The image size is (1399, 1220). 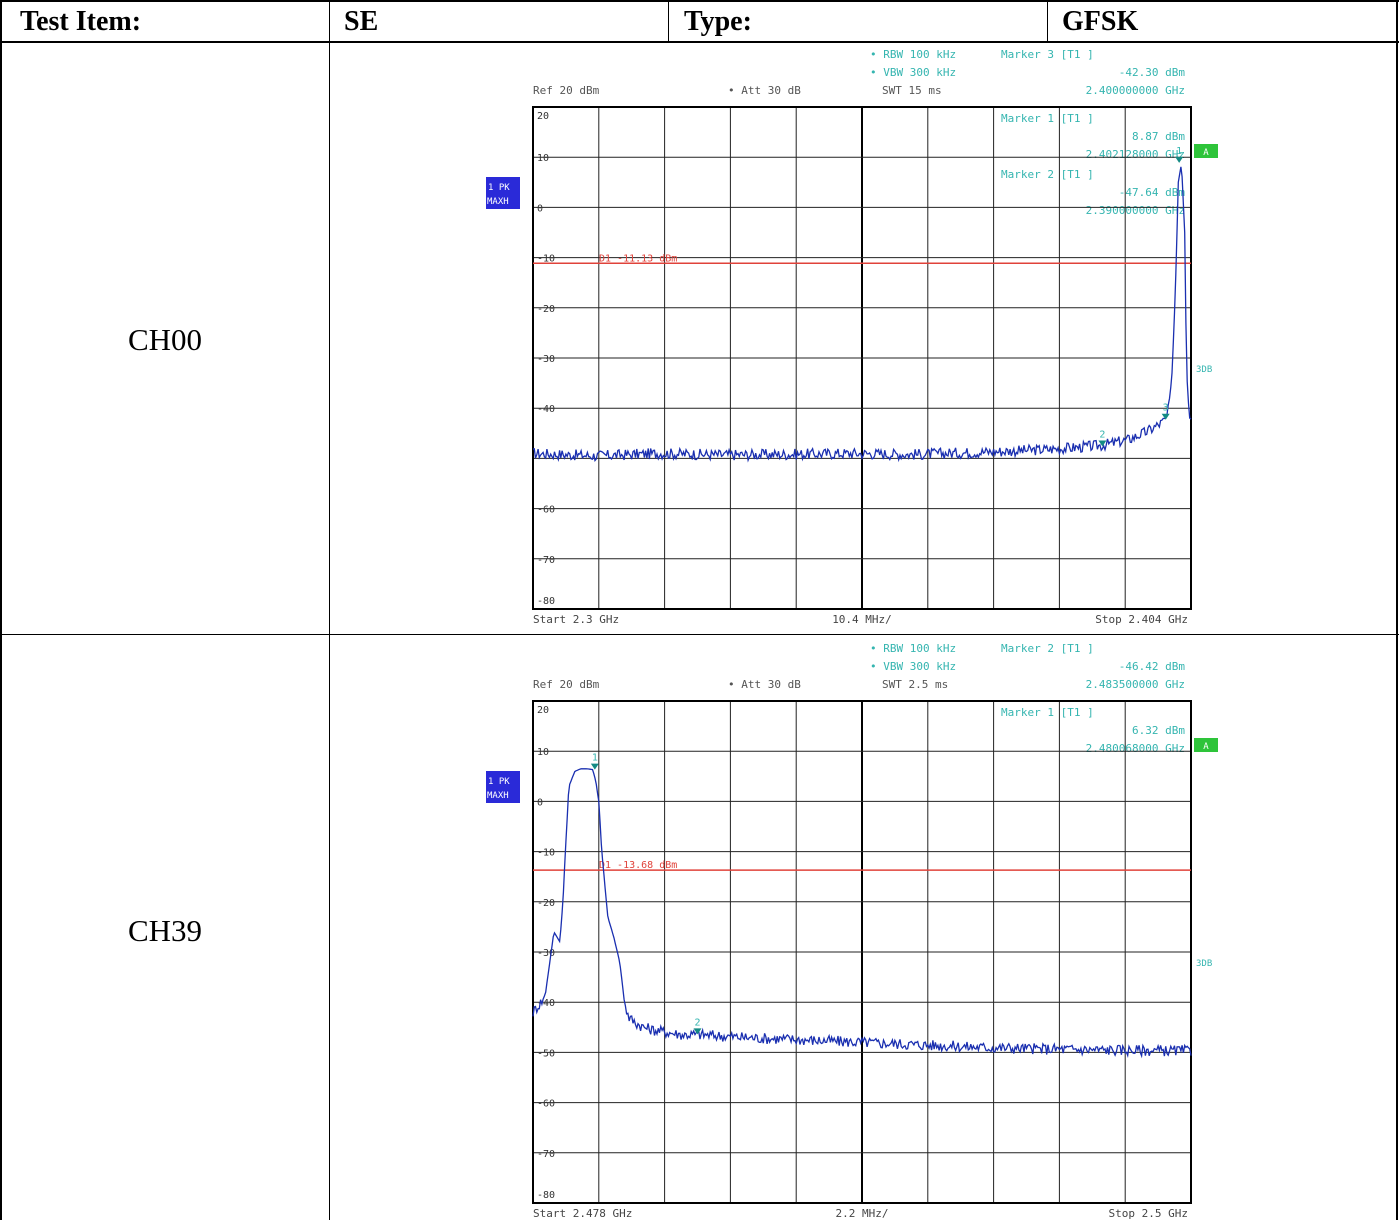 I want to click on sweep-time: SWT 15 ms, so click(x=912, y=90).